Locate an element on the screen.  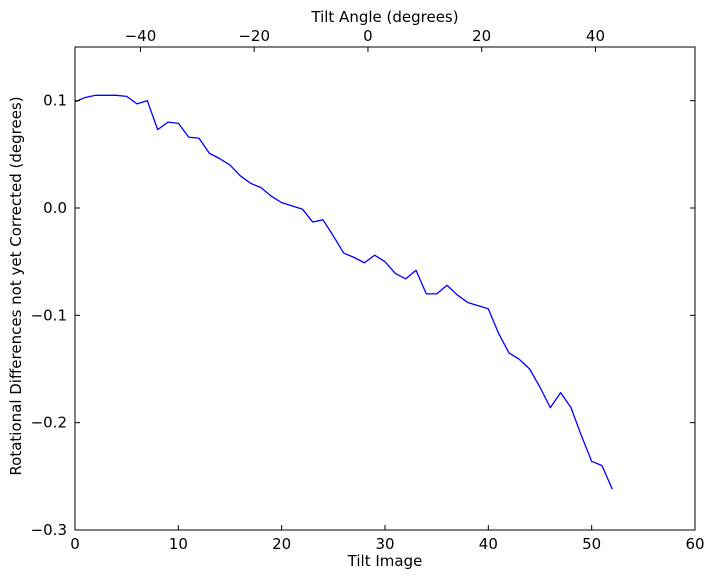
top-x-tick-label: 20 is located at coordinates (481, 36).